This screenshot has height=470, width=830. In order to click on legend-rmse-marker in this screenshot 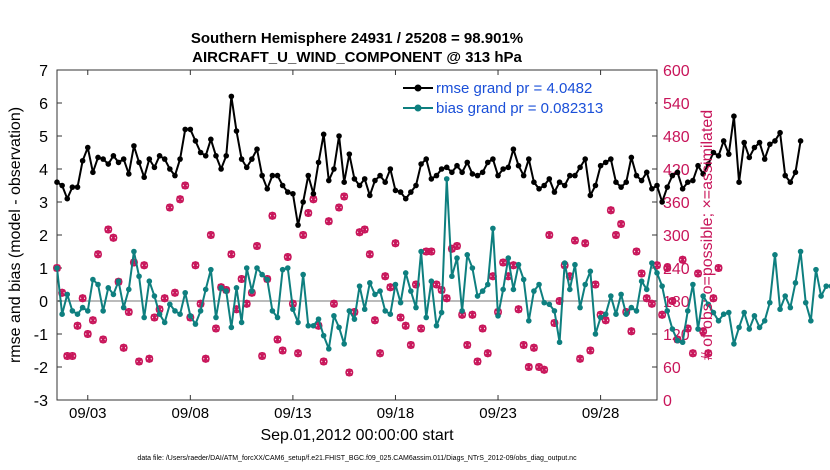, I will do `click(418, 88)`.